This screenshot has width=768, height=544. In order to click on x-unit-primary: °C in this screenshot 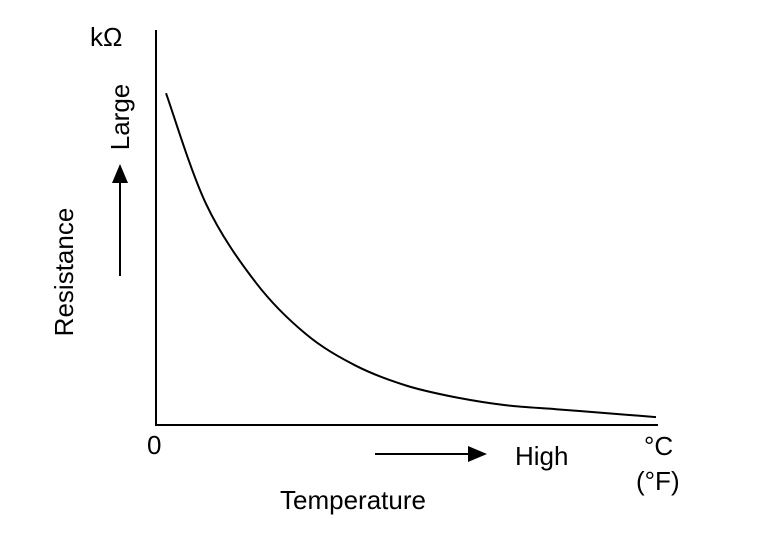, I will do `click(658, 446)`.